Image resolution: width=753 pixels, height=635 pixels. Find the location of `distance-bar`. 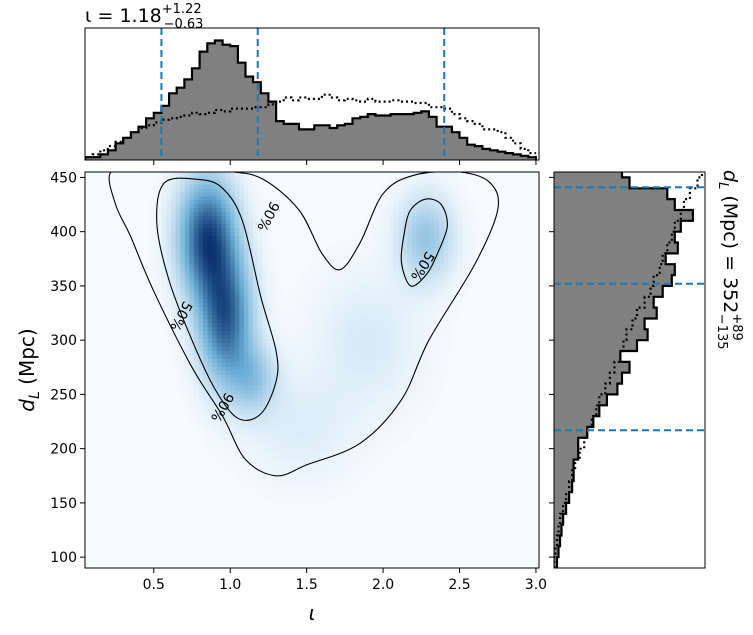

distance-bar is located at coordinates (616, 248).